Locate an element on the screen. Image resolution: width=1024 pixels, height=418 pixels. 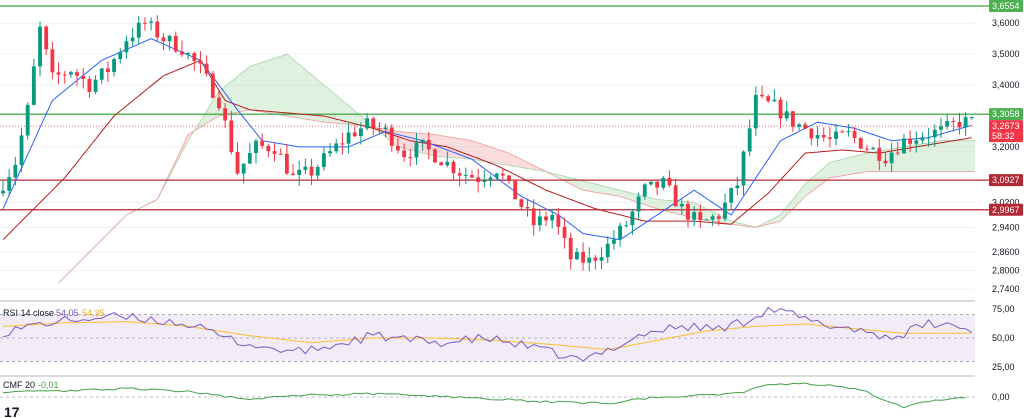
price-tick-label: 3,0200 is located at coordinates (1006, 203).